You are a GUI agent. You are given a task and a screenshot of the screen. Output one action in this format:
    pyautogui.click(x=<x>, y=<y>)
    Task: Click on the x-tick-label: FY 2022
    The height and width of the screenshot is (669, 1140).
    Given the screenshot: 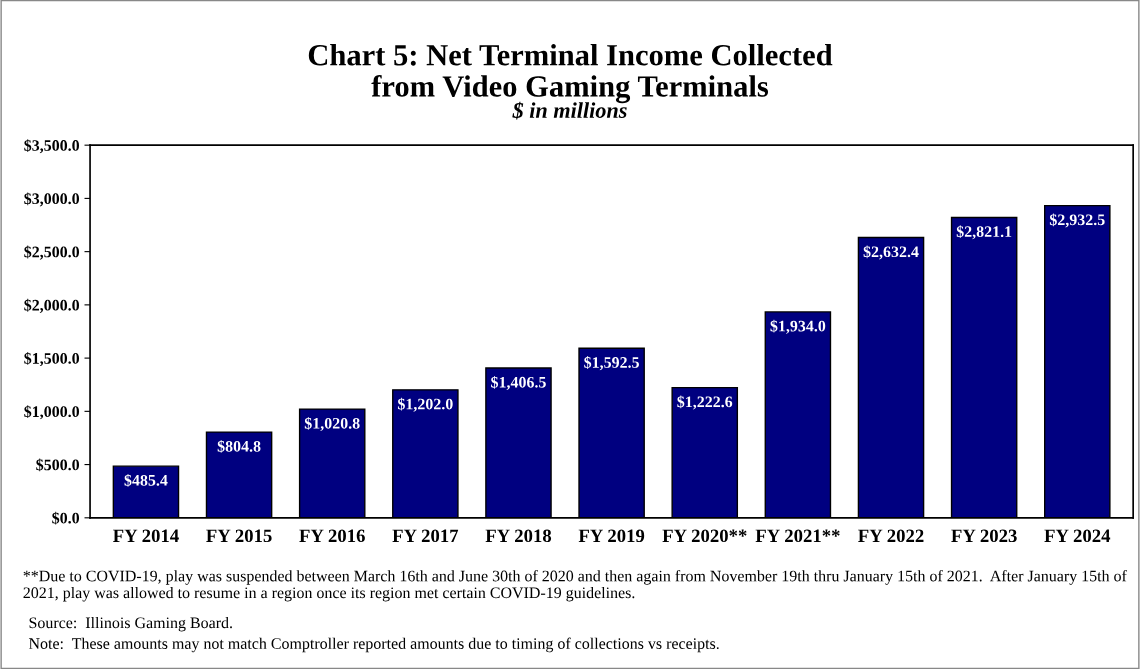 What is the action you would take?
    pyautogui.click(x=891, y=536)
    